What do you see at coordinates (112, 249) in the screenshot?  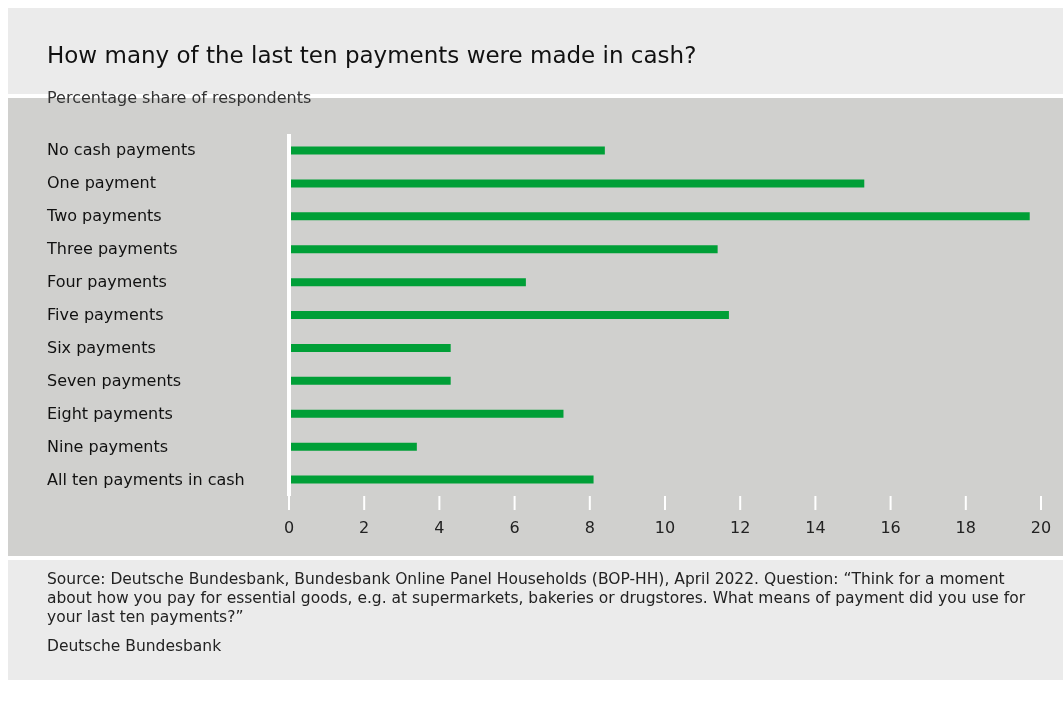 I see `y-tick-label: Three payments` at bounding box center [112, 249].